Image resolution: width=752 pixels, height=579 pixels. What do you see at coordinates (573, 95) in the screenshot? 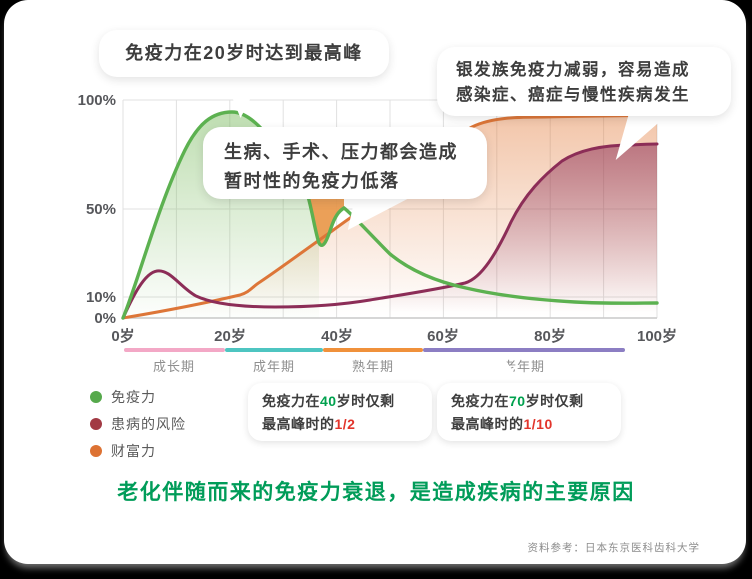
I see `senior-bubble-line2: 感染症、癌症与慢性疾病发生` at bounding box center [573, 95].